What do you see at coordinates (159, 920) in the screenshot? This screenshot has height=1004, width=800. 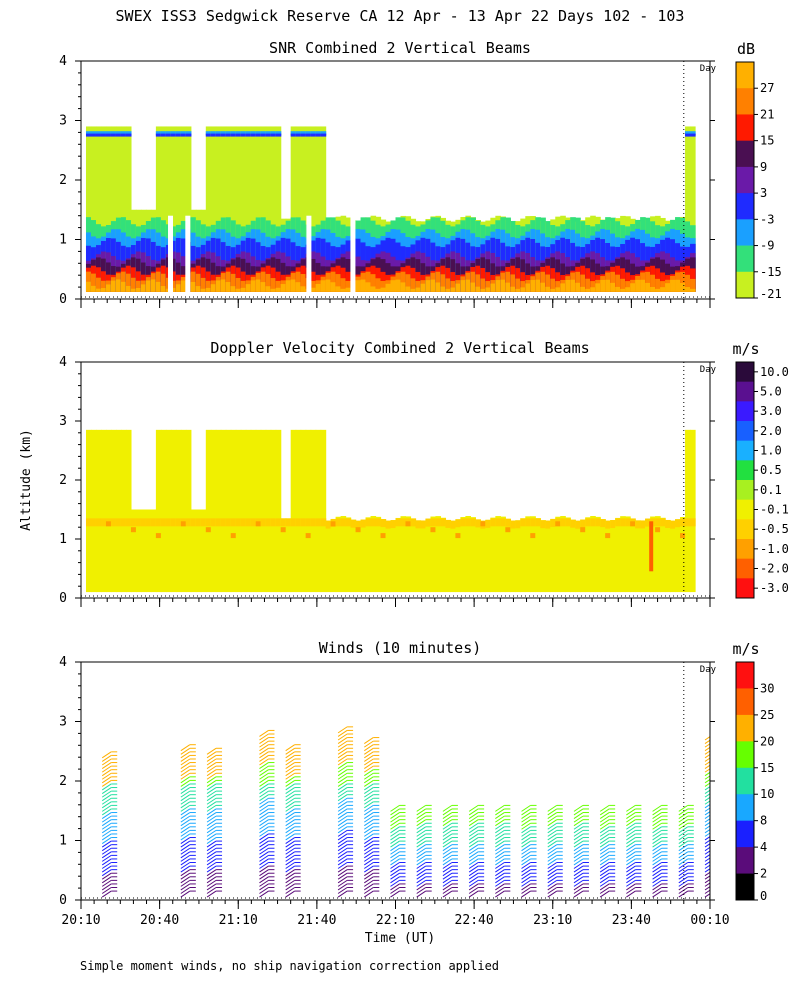 I see `x-tick-label: 20:40` at bounding box center [159, 920].